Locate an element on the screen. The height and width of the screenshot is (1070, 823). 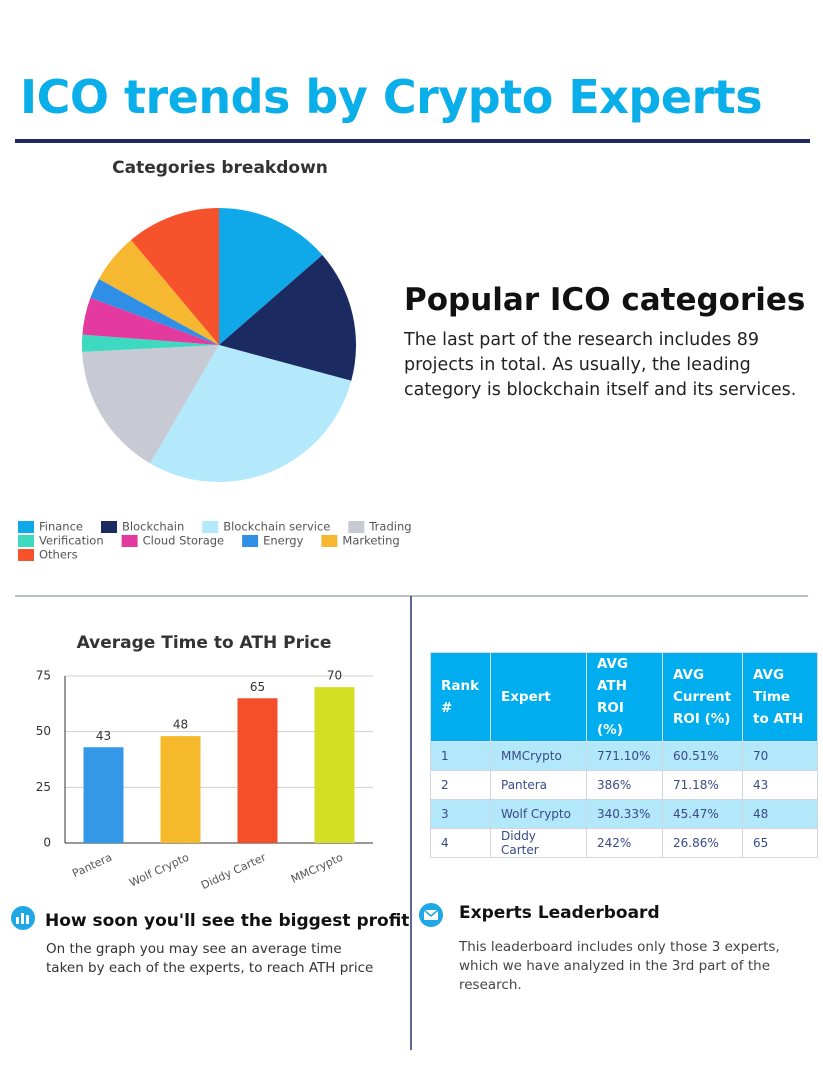
legend-label: Trading is located at coordinates (389, 527).